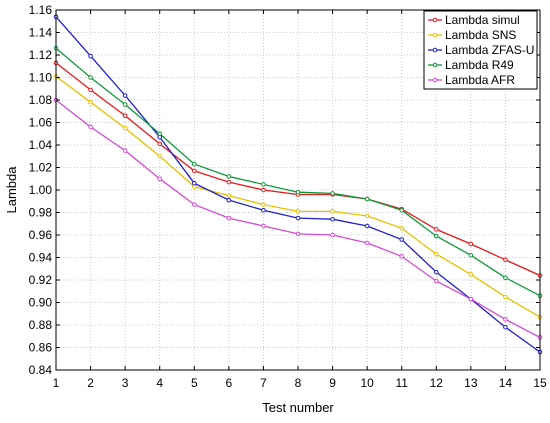 The image size is (550, 423). Describe the element at coordinates (480, 35) in the screenshot. I see `legend-label: Lambda SNS` at that location.